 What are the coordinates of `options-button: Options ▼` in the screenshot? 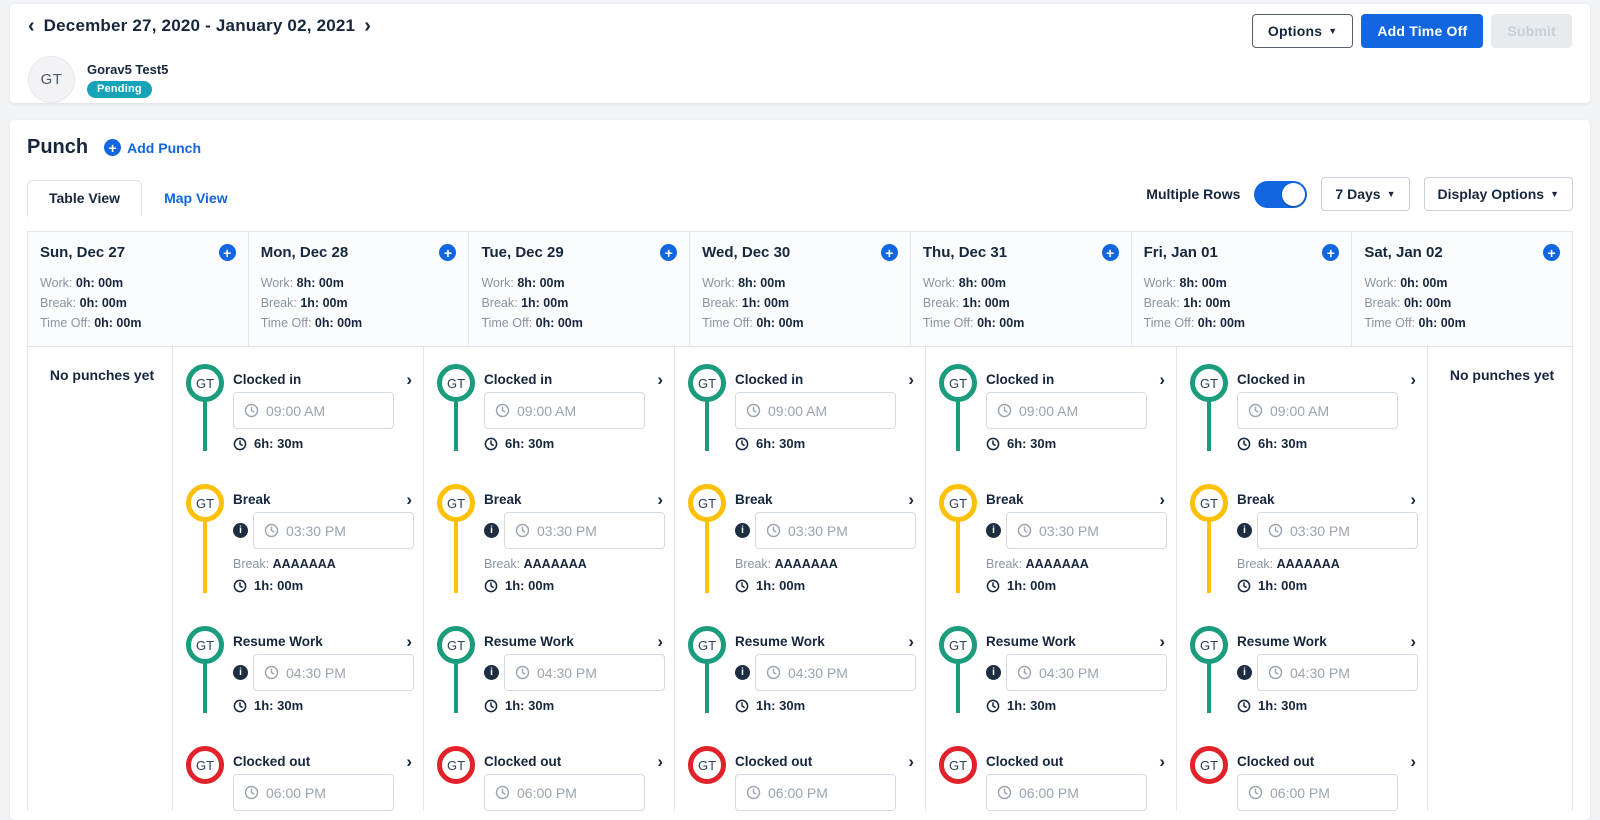 It's located at (1302, 31).